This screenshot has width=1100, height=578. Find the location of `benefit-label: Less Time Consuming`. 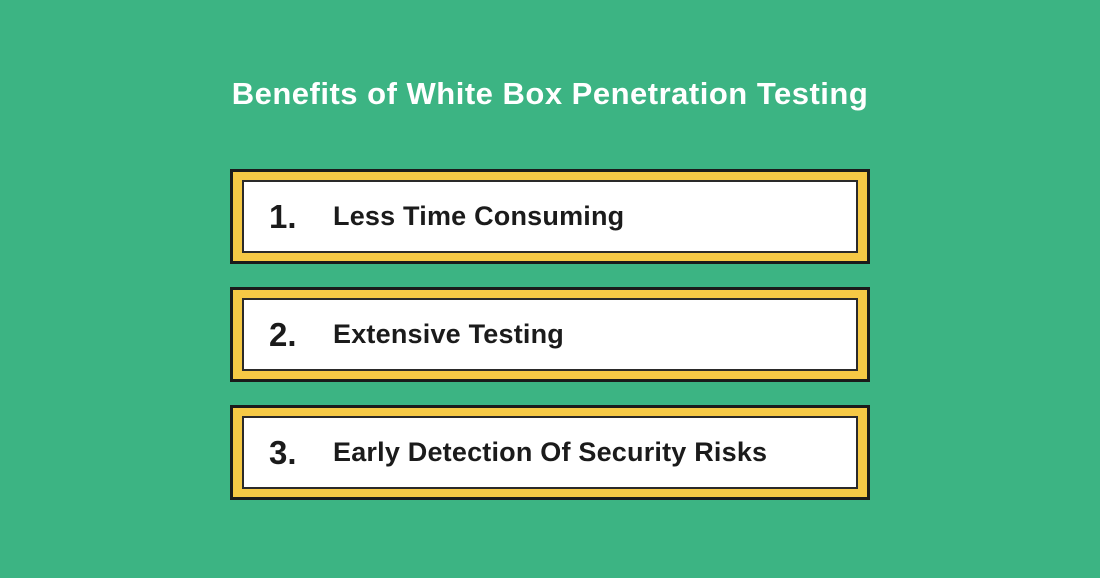

benefit-label: Less Time Consuming is located at coordinates (479, 216).